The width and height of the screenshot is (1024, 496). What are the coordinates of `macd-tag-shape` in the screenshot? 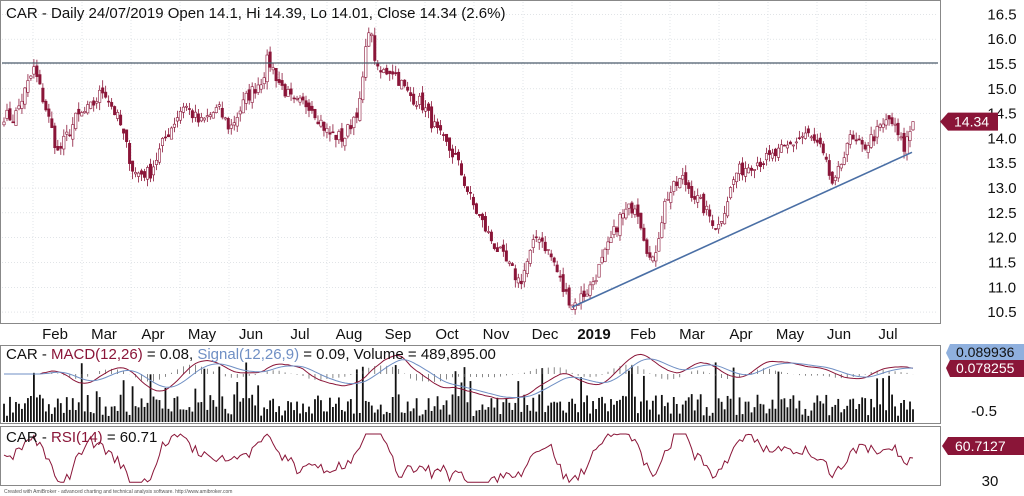 It's located at (985, 368).